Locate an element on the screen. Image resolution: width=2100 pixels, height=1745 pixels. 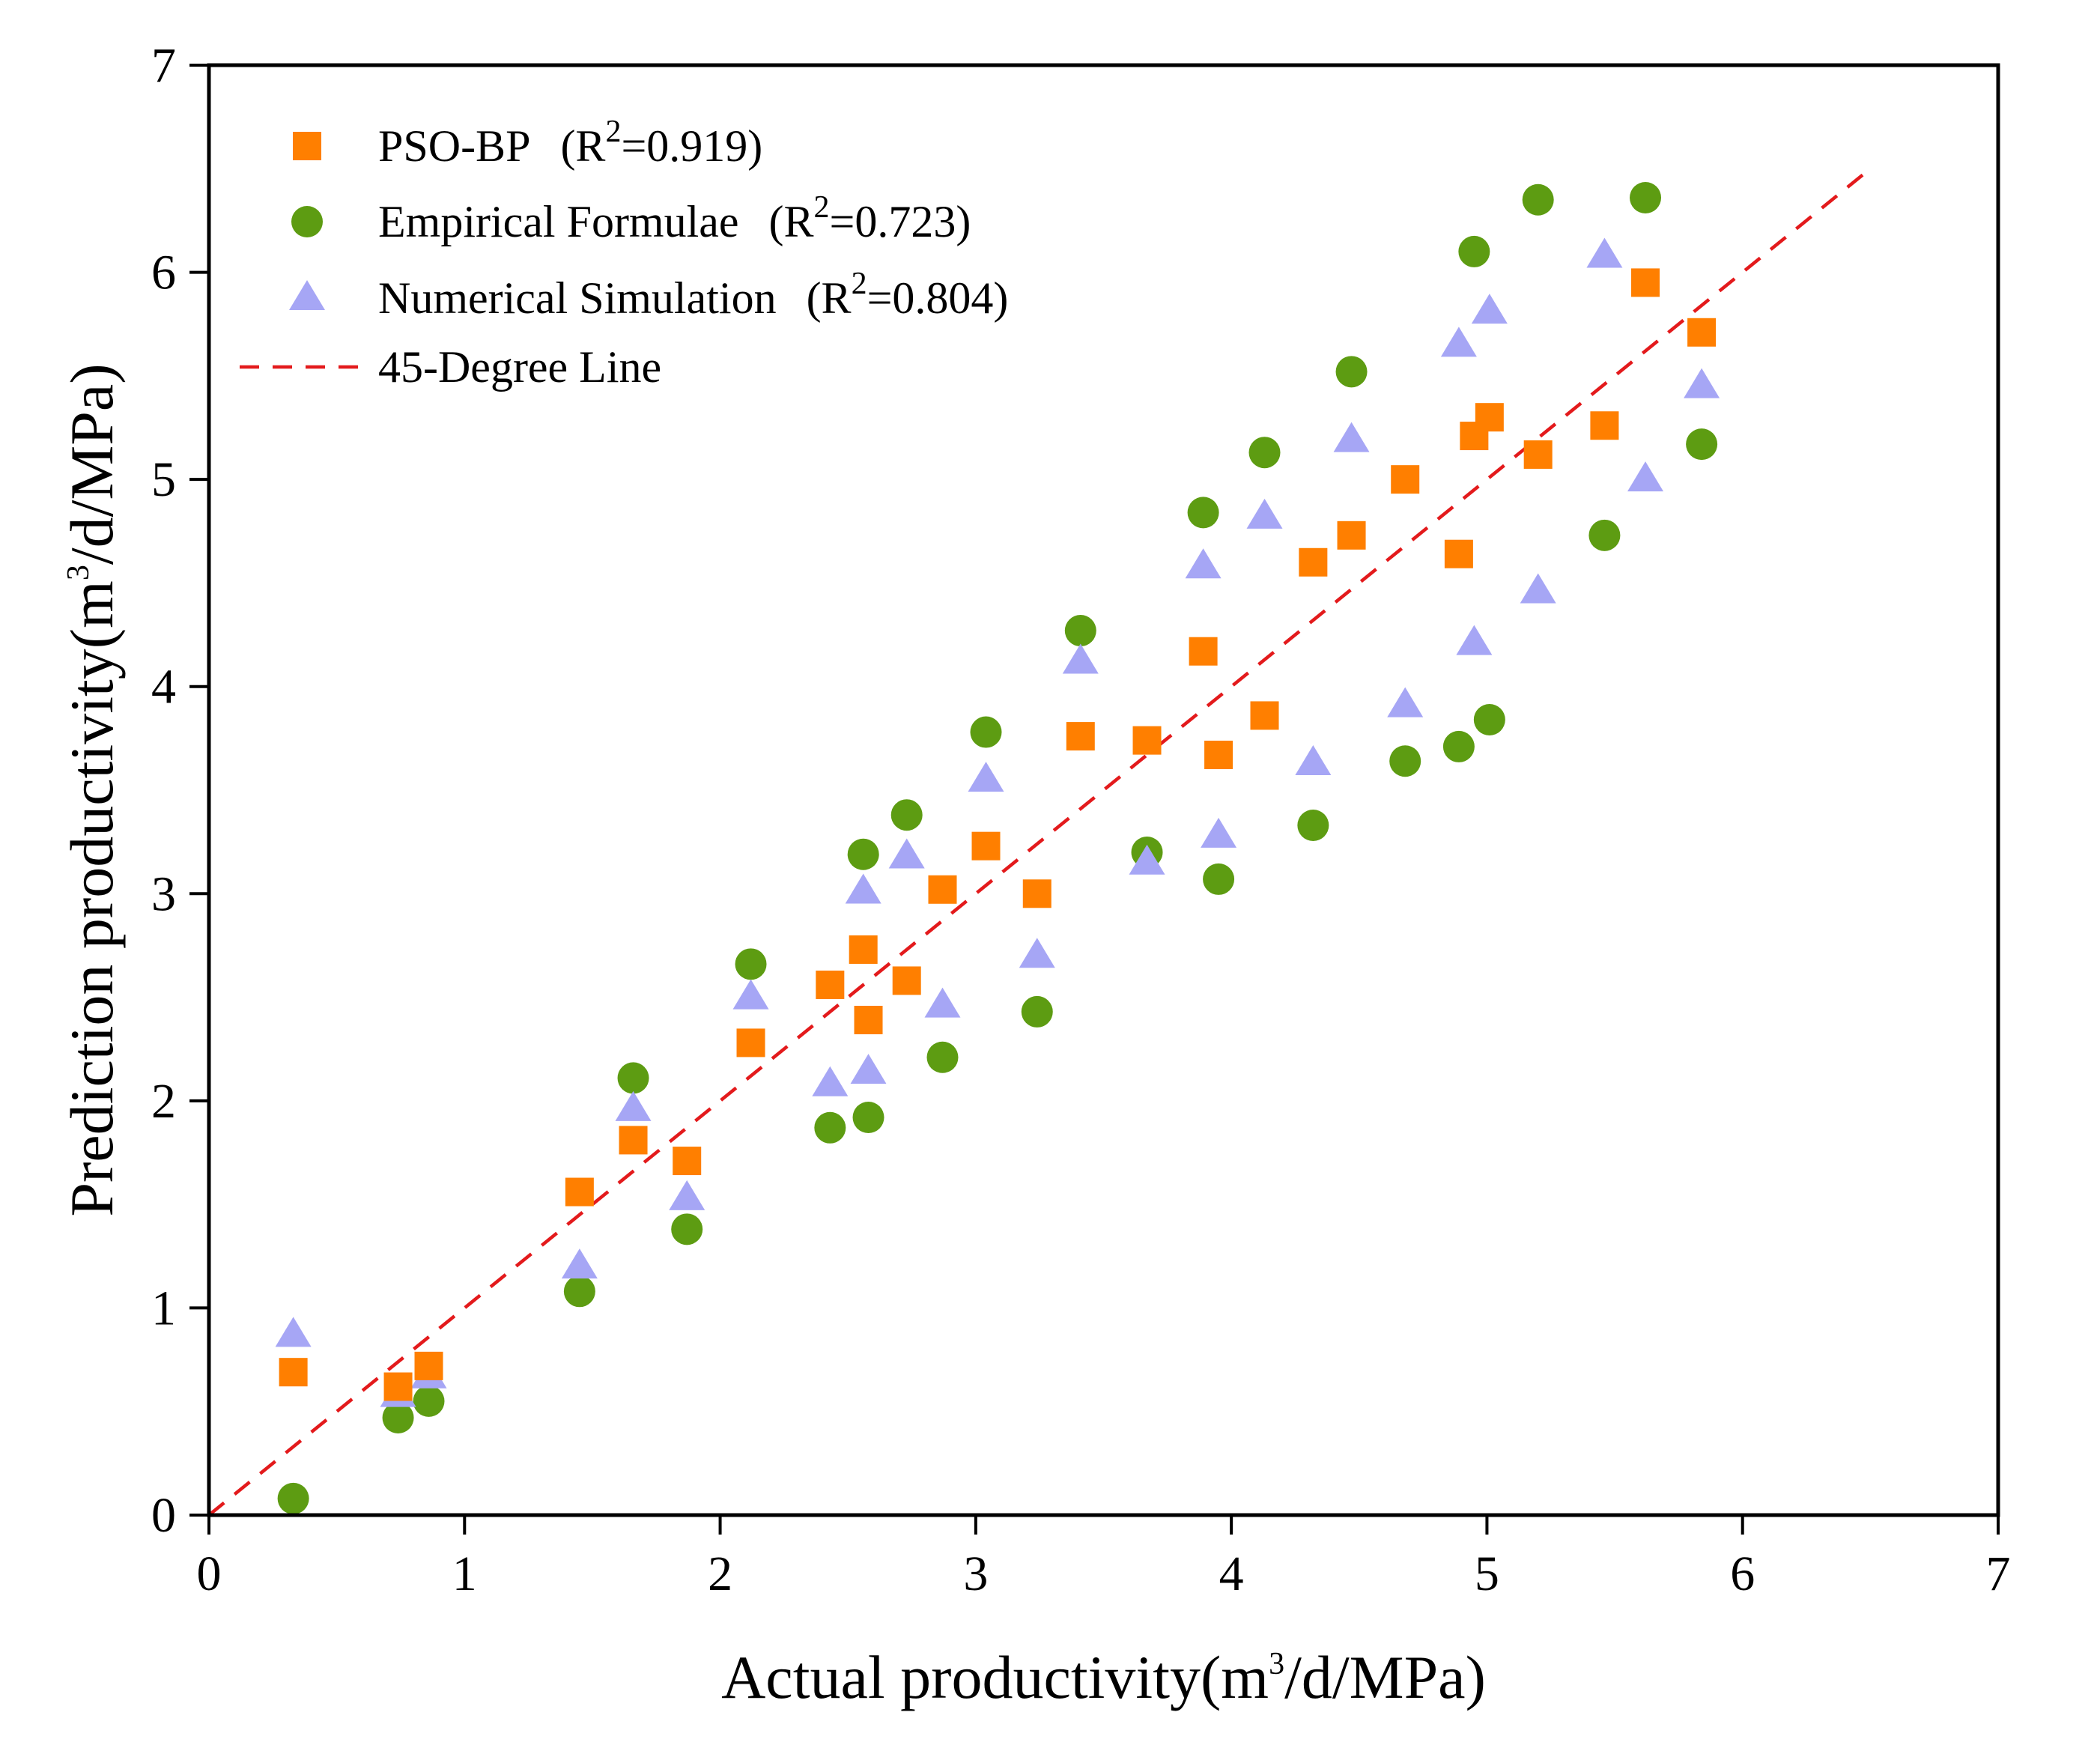
y-tick-label: 3 is located at coordinates (163, 894).